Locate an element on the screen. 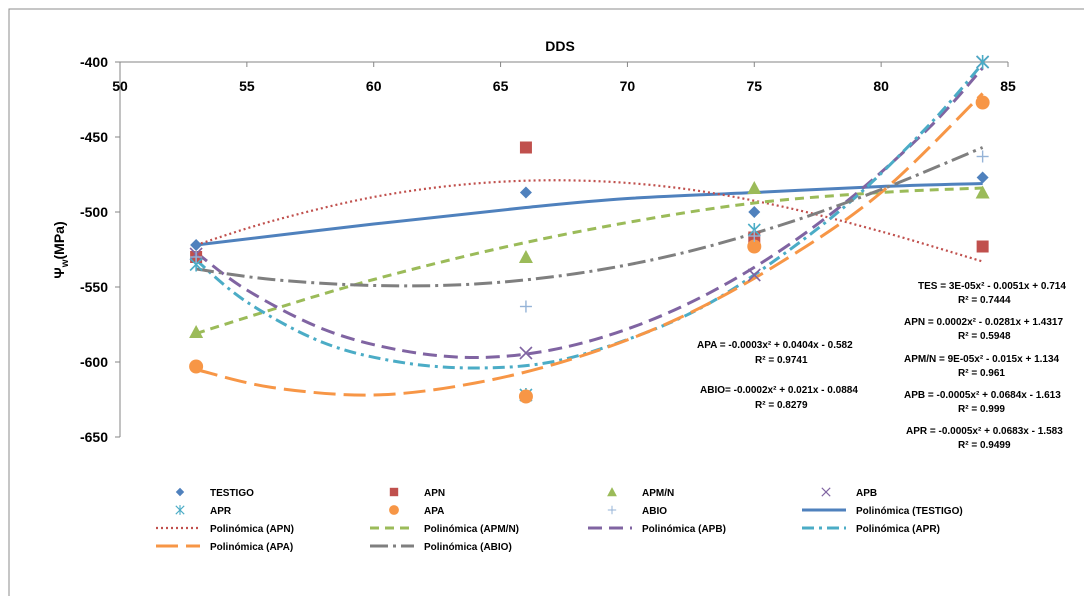 The height and width of the screenshot is (601, 1084). x-tick-label: 85 is located at coordinates (1008, 86).